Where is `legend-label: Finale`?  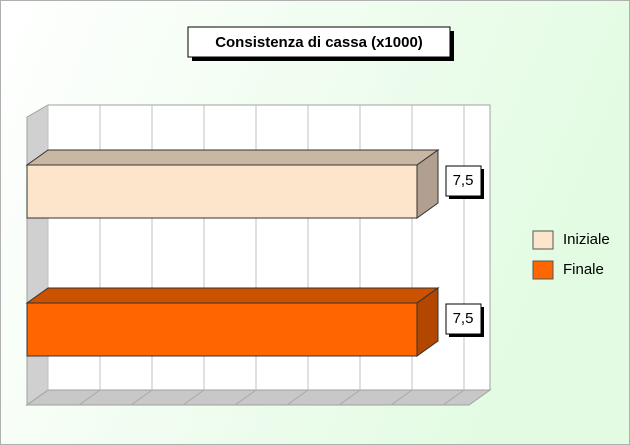 legend-label: Finale is located at coordinates (583, 269).